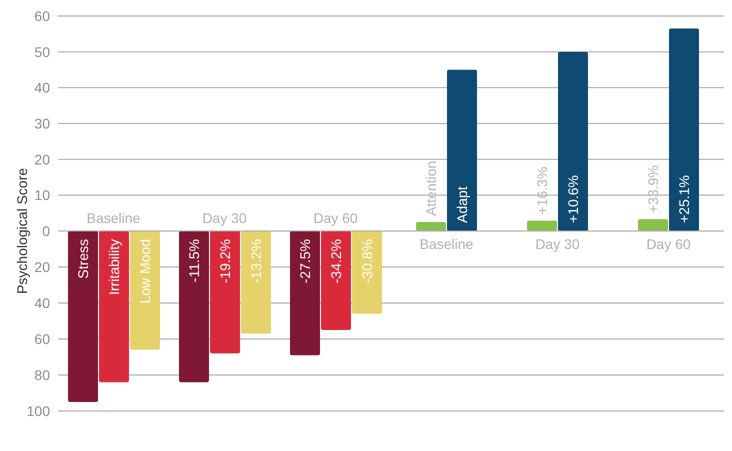 Image resolution: width=732 pixels, height=451 pixels. I want to click on annotation: -19.2%, so click(225, 261).